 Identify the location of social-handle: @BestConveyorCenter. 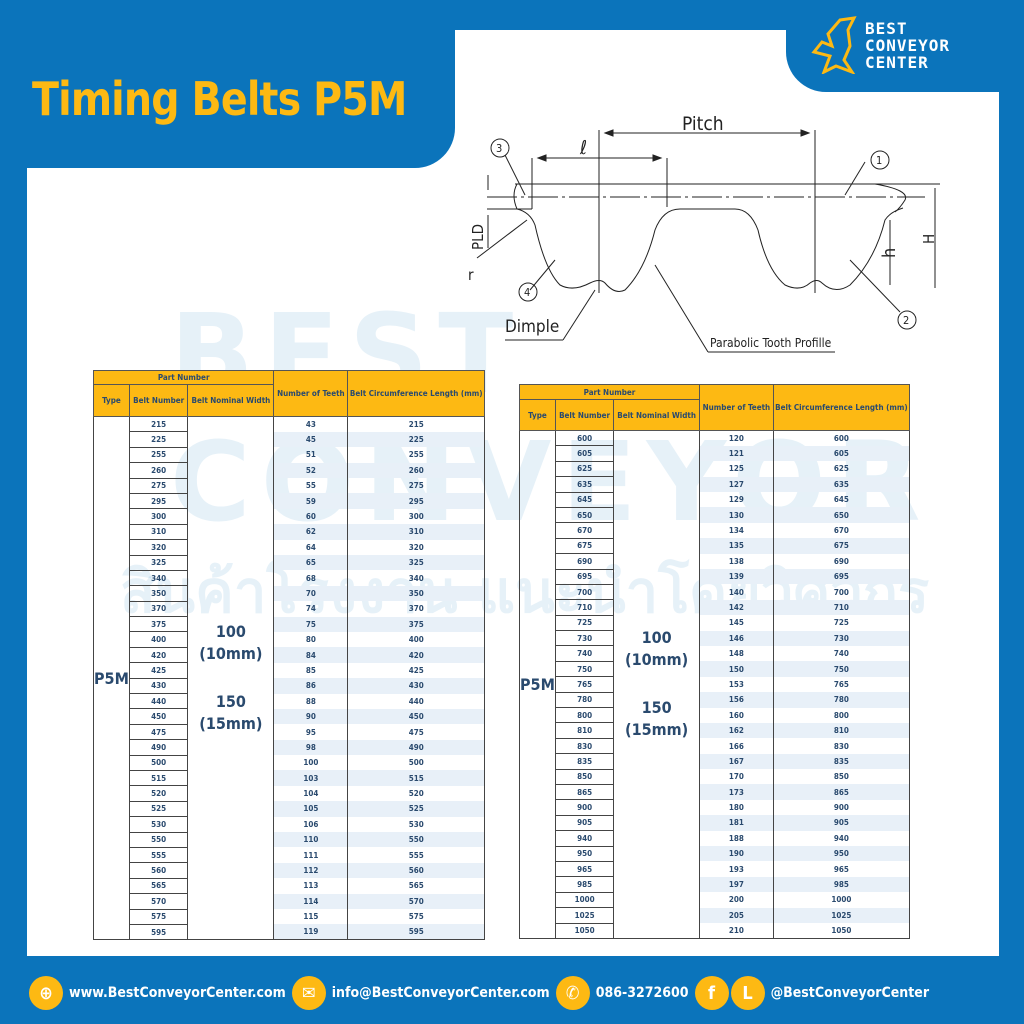
(850, 993).